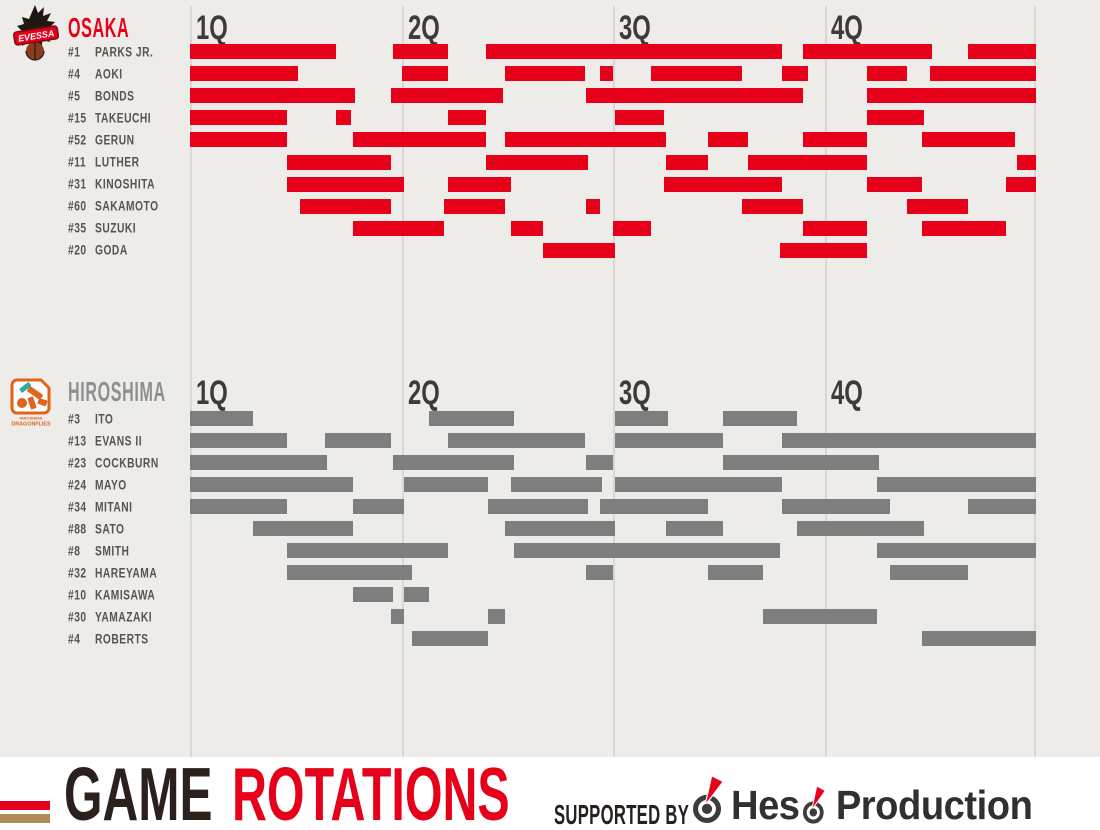 This screenshot has width=1100, height=830. I want to click on player-row: #32 HAREYAMA, so click(550, 572).